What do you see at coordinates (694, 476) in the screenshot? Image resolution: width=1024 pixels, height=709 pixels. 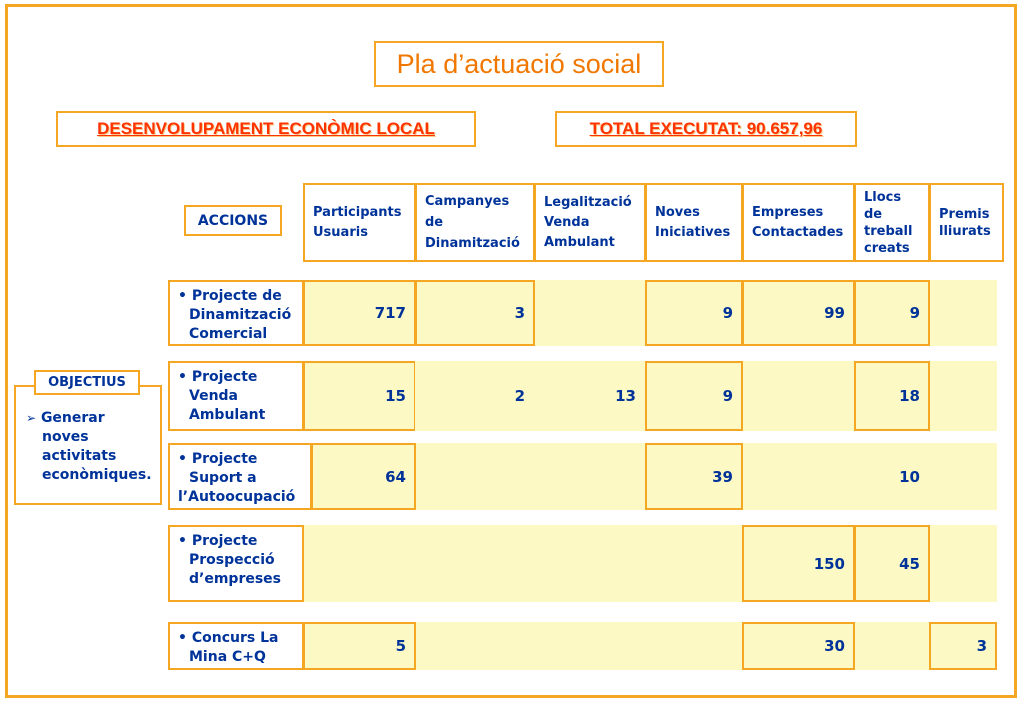 I see `table-cell: 39` at bounding box center [694, 476].